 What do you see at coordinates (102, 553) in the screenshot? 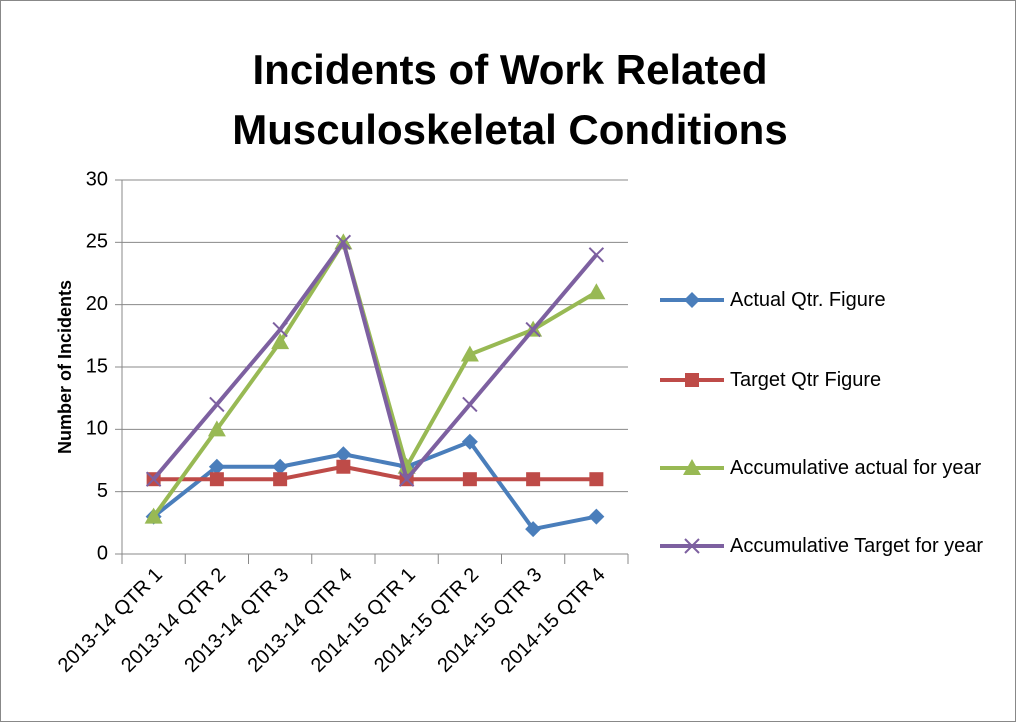
I see `y-tick-label: 0` at bounding box center [102, 553].